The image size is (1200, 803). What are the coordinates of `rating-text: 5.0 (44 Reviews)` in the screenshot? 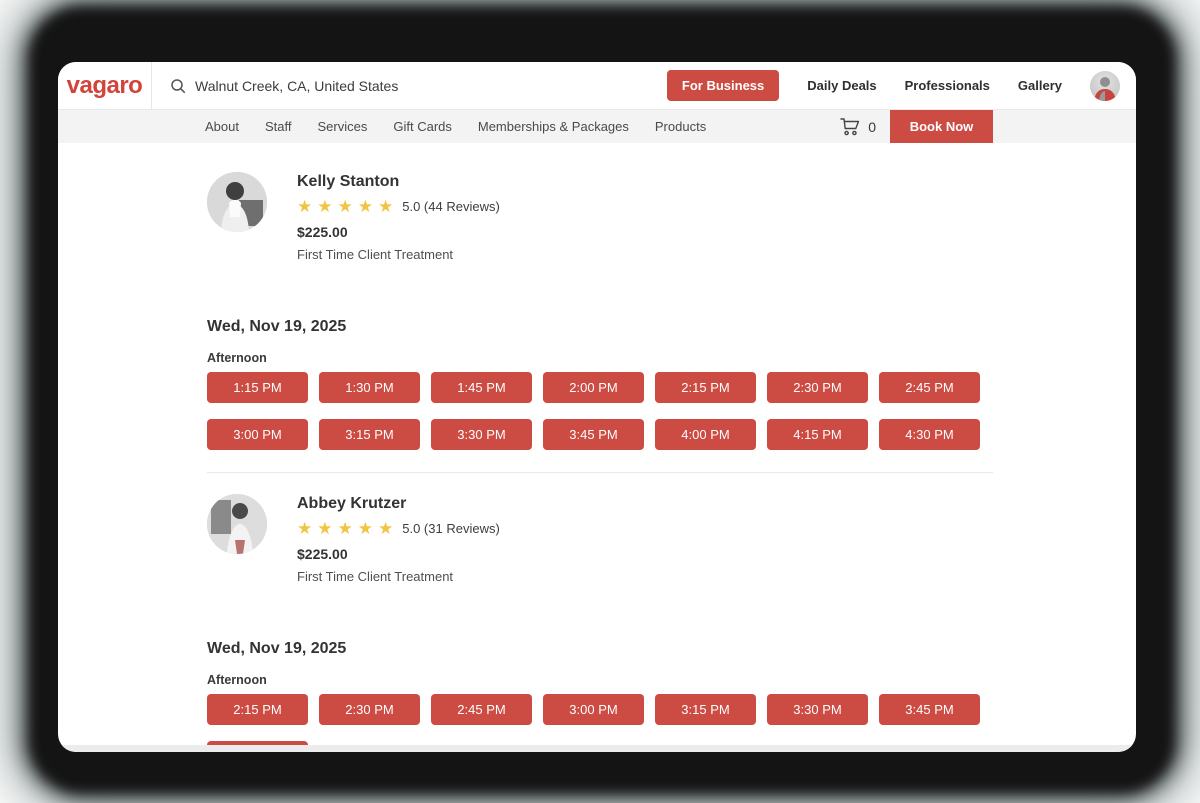 It's located at (451, 206).